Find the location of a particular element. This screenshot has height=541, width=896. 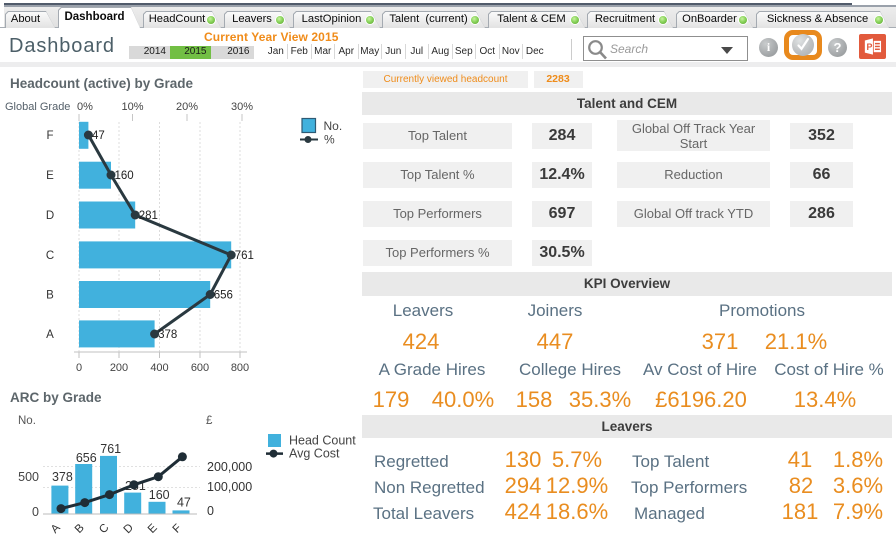

svg-text: ARC by Grade is located at coordinates (56, 397).